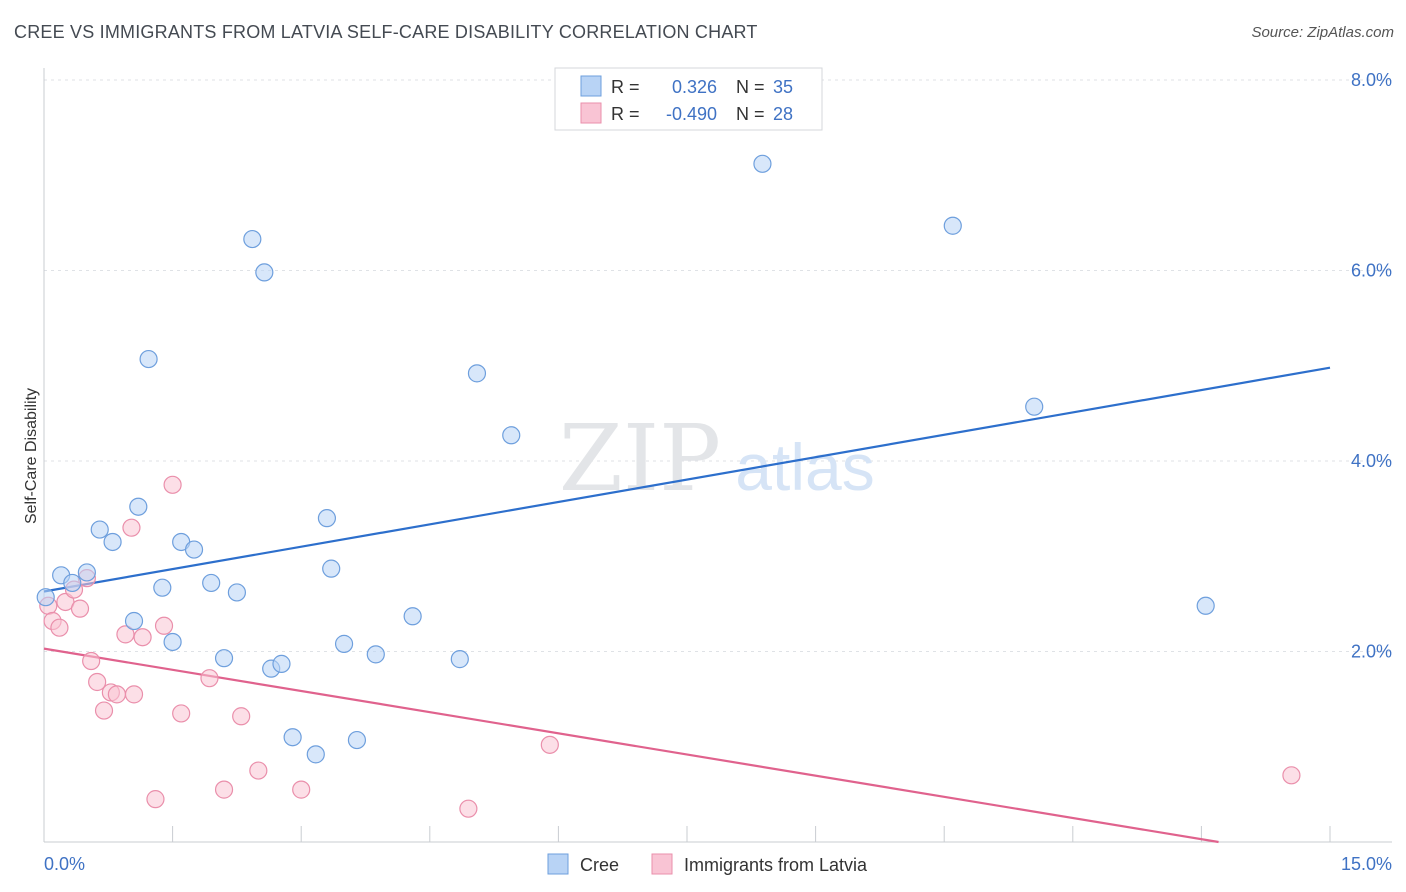 The width and height of the screenshot is (1406, 892). I want to click on legend-cree-label: Cree, so click(599, 865).